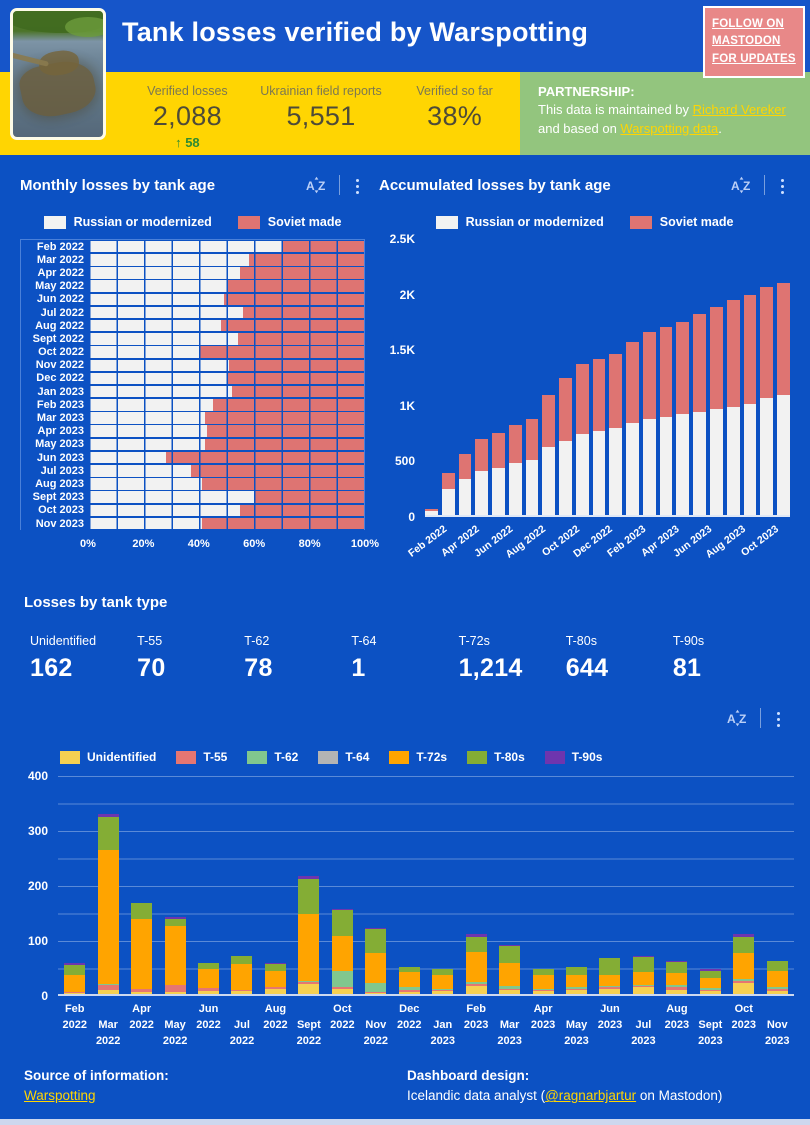 This screenshot has width=810, height=1125. Describe the element at coordinates (127, 222) in the screenshot. I see `legend-item-modern: Russian or modernized` at that location.